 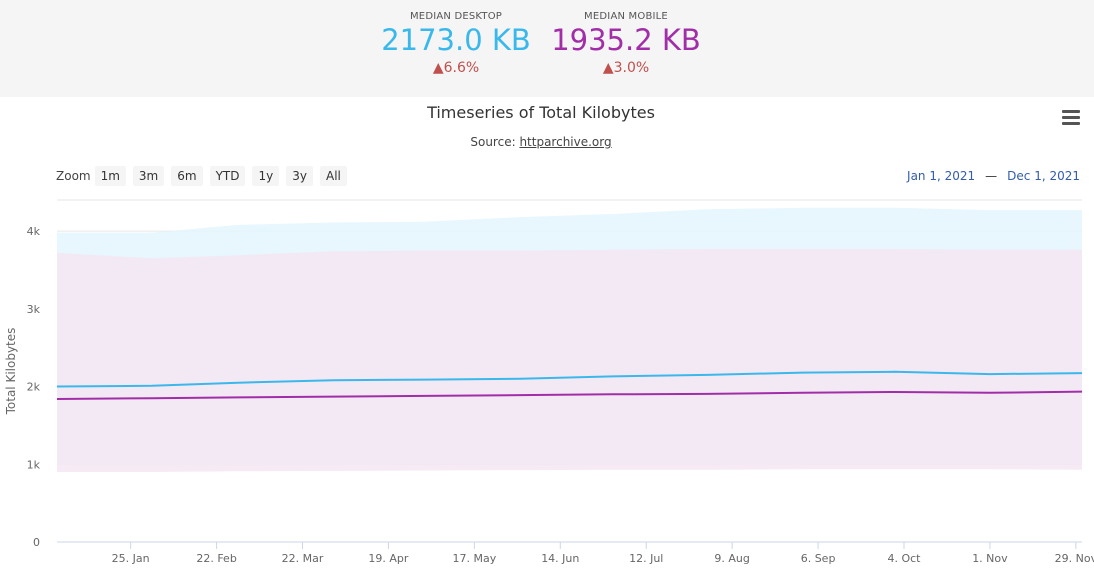 I want to click on x-tick-label: 9. Aug, so click(x=731, y=558).